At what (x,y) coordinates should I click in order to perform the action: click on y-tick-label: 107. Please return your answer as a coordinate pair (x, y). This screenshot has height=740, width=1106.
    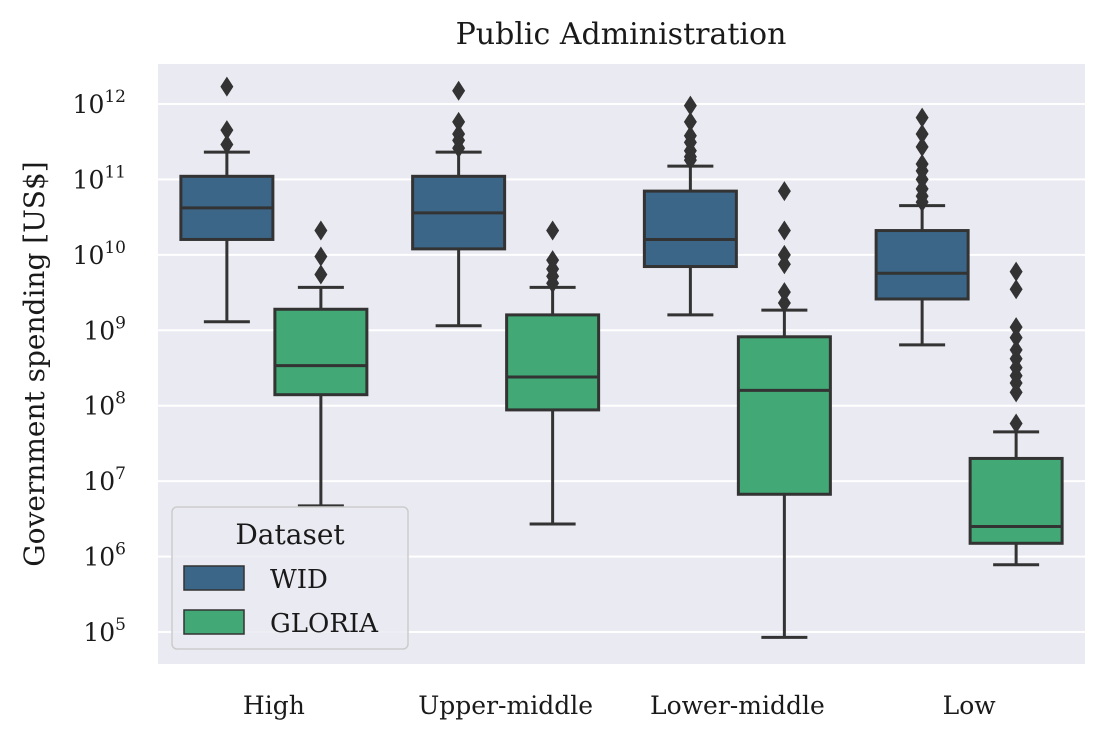
    Looking at the image, I should click on (104, 480).